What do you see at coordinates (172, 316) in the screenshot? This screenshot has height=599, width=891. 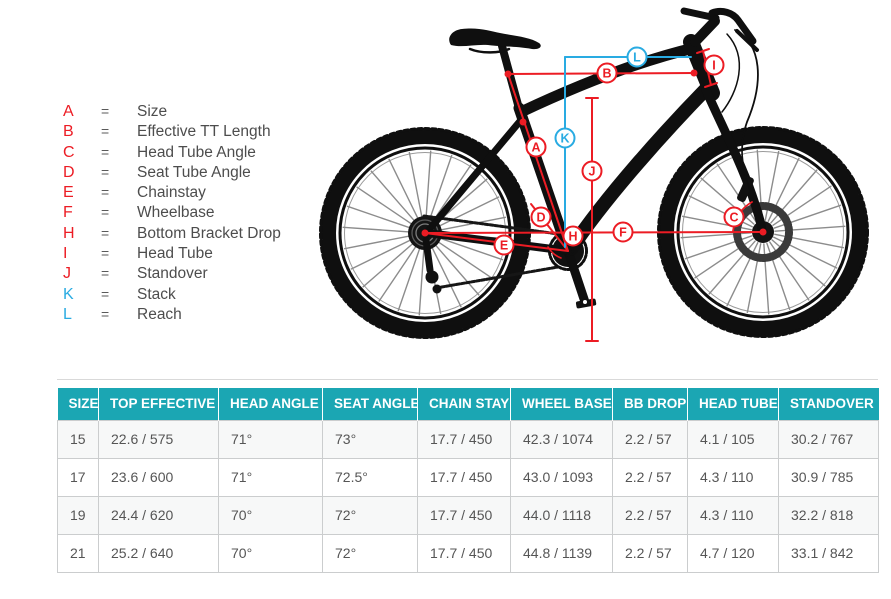 I see `legend-item-l: L = Reach` at bounding box center [172, 316].